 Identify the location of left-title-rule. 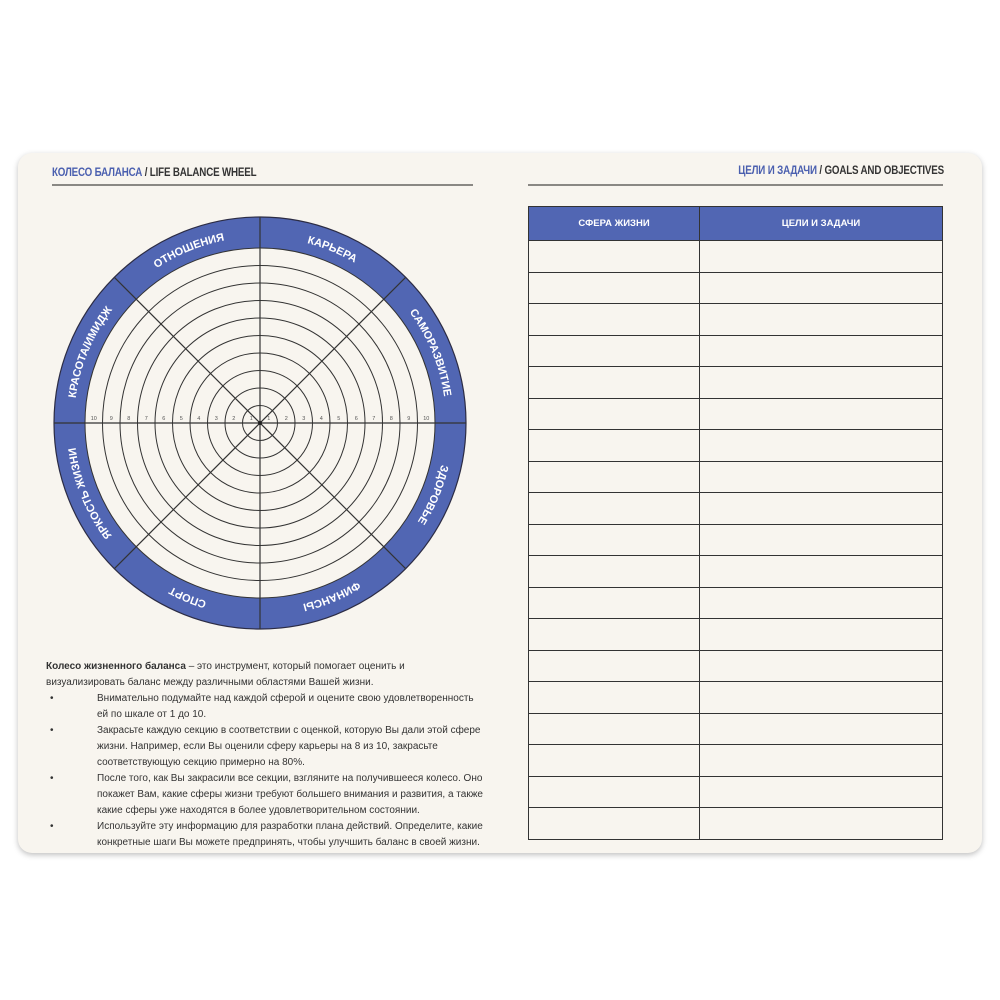
(262, 185).